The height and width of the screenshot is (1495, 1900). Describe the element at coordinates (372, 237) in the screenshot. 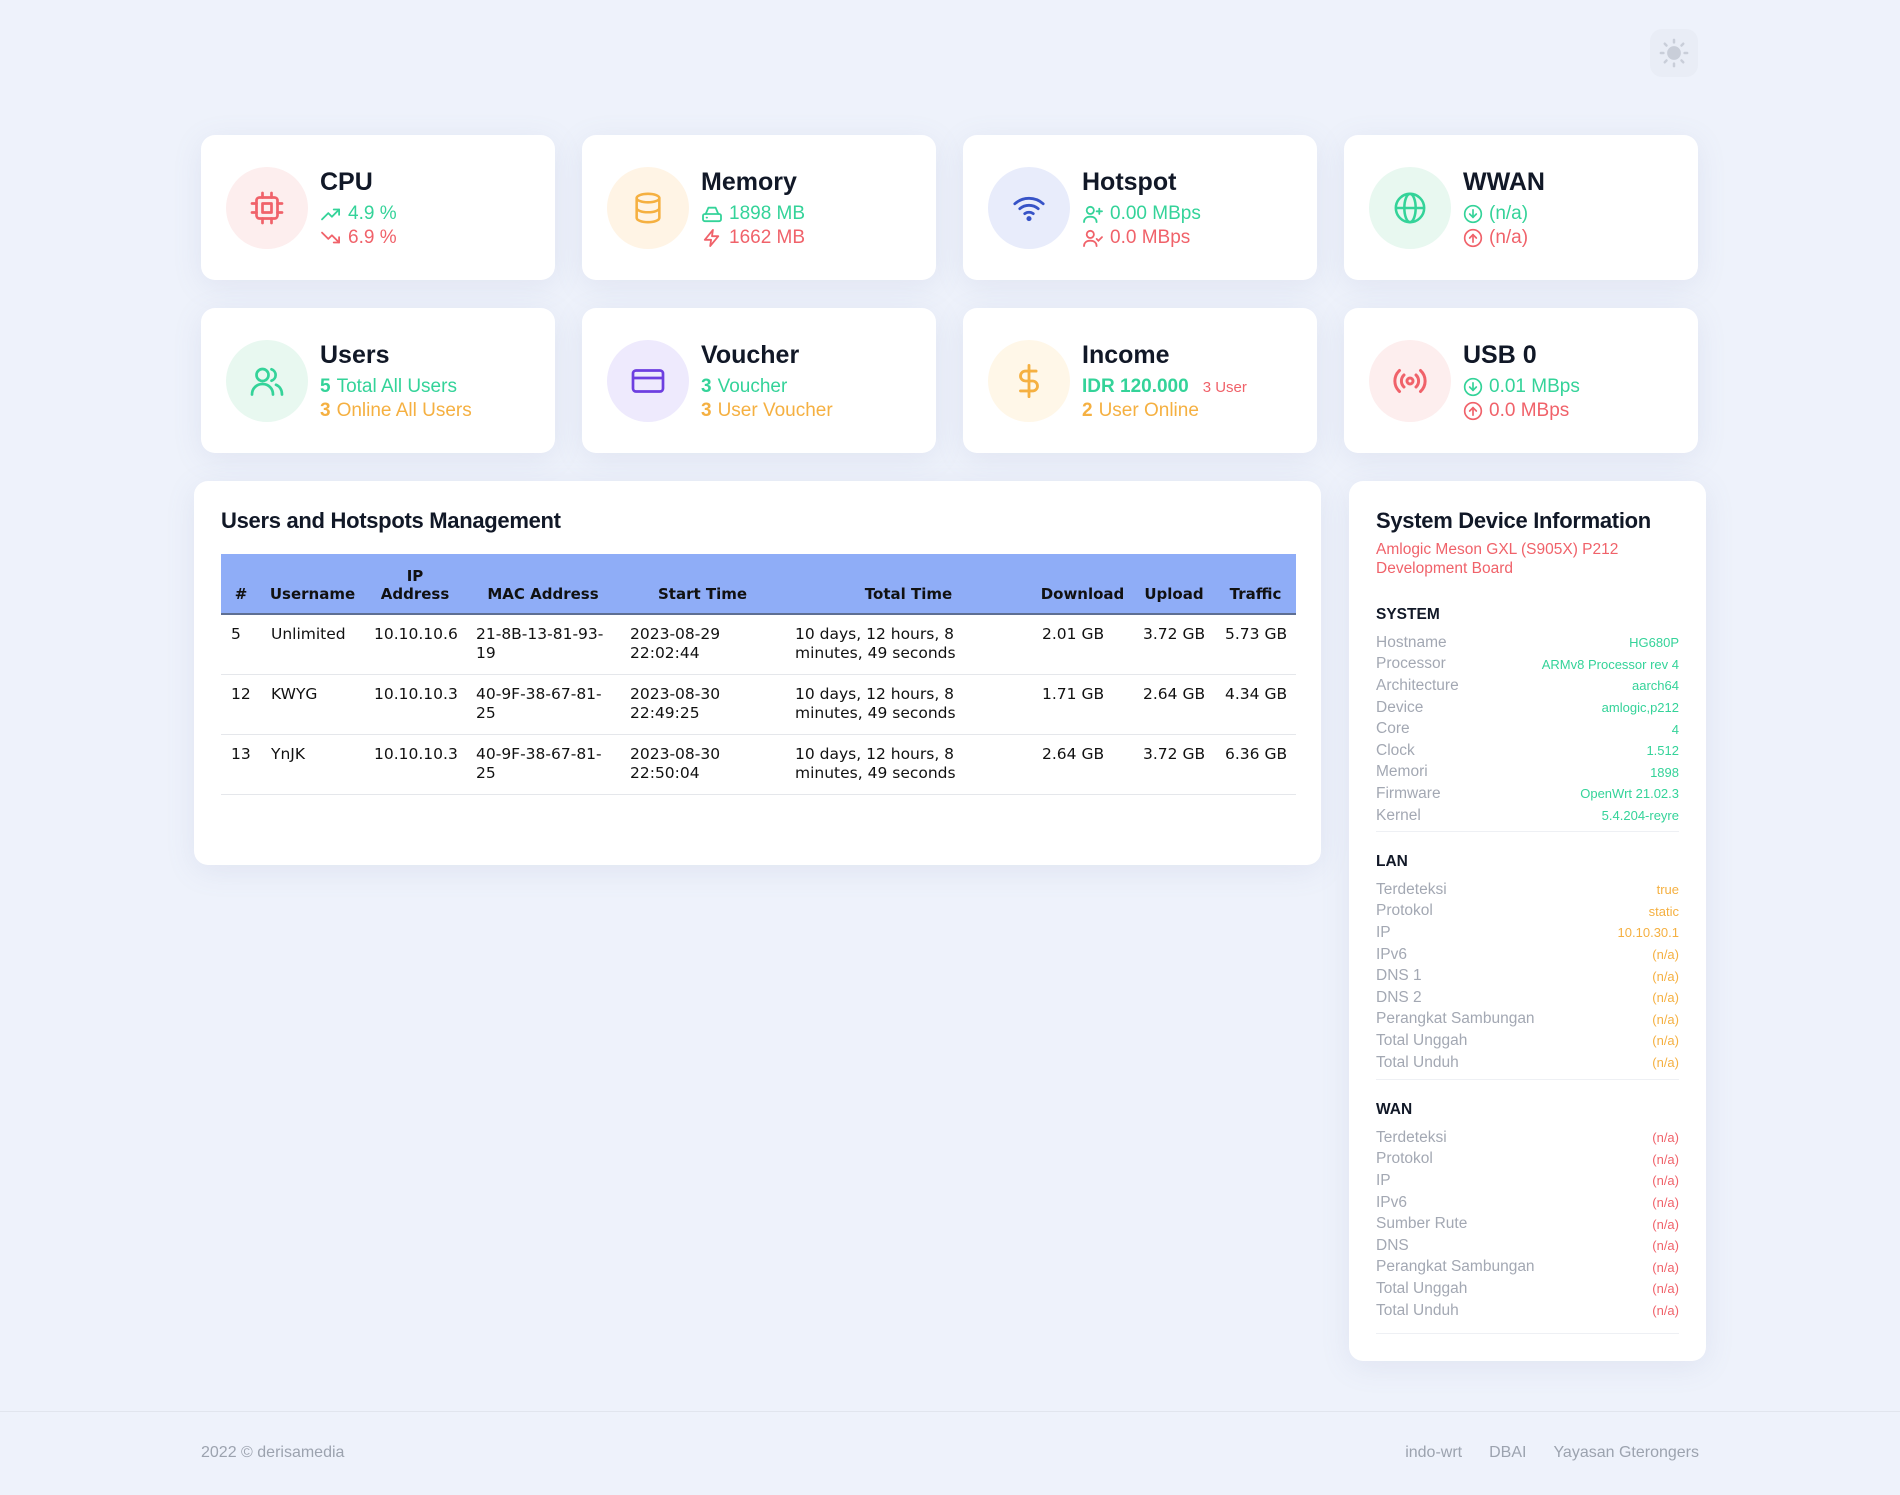

I see `cpu-down-value: 6.9 %` at that location.